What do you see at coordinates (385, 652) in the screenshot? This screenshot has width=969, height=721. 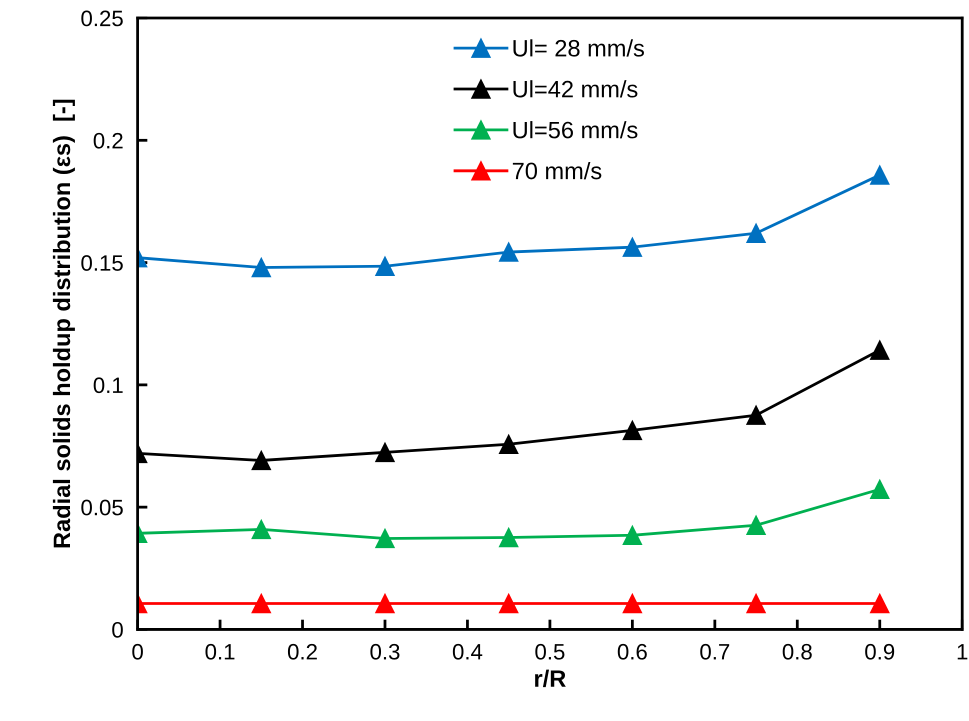 I see `x-tick-label: 0.3` at bounding box center [385, 652].